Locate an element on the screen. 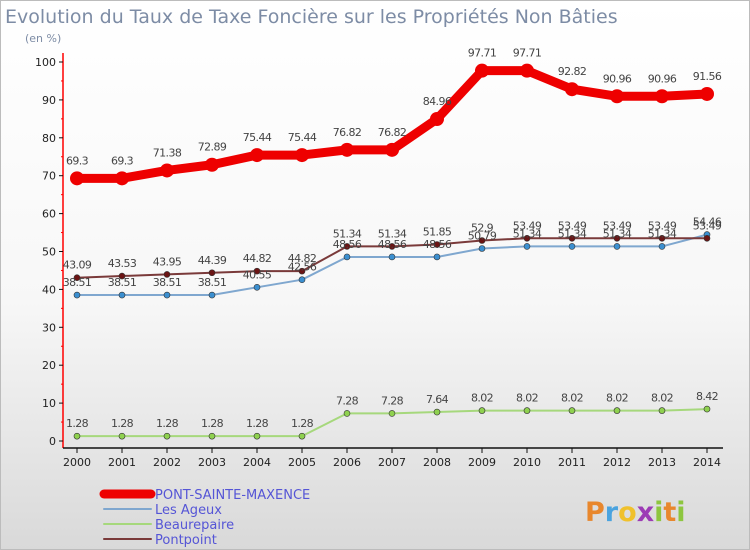 The height and width of the screenshot is (550, 750). y-tick-label: 0 is located at coordinates (52, 441).